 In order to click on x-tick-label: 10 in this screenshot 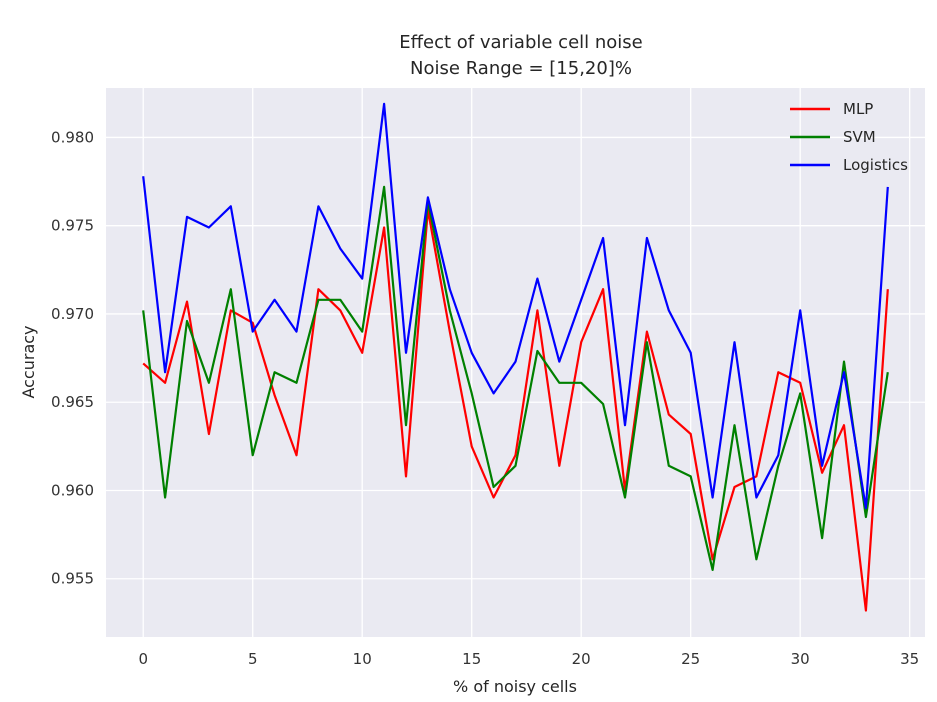, I will do `click(362, 659)`.